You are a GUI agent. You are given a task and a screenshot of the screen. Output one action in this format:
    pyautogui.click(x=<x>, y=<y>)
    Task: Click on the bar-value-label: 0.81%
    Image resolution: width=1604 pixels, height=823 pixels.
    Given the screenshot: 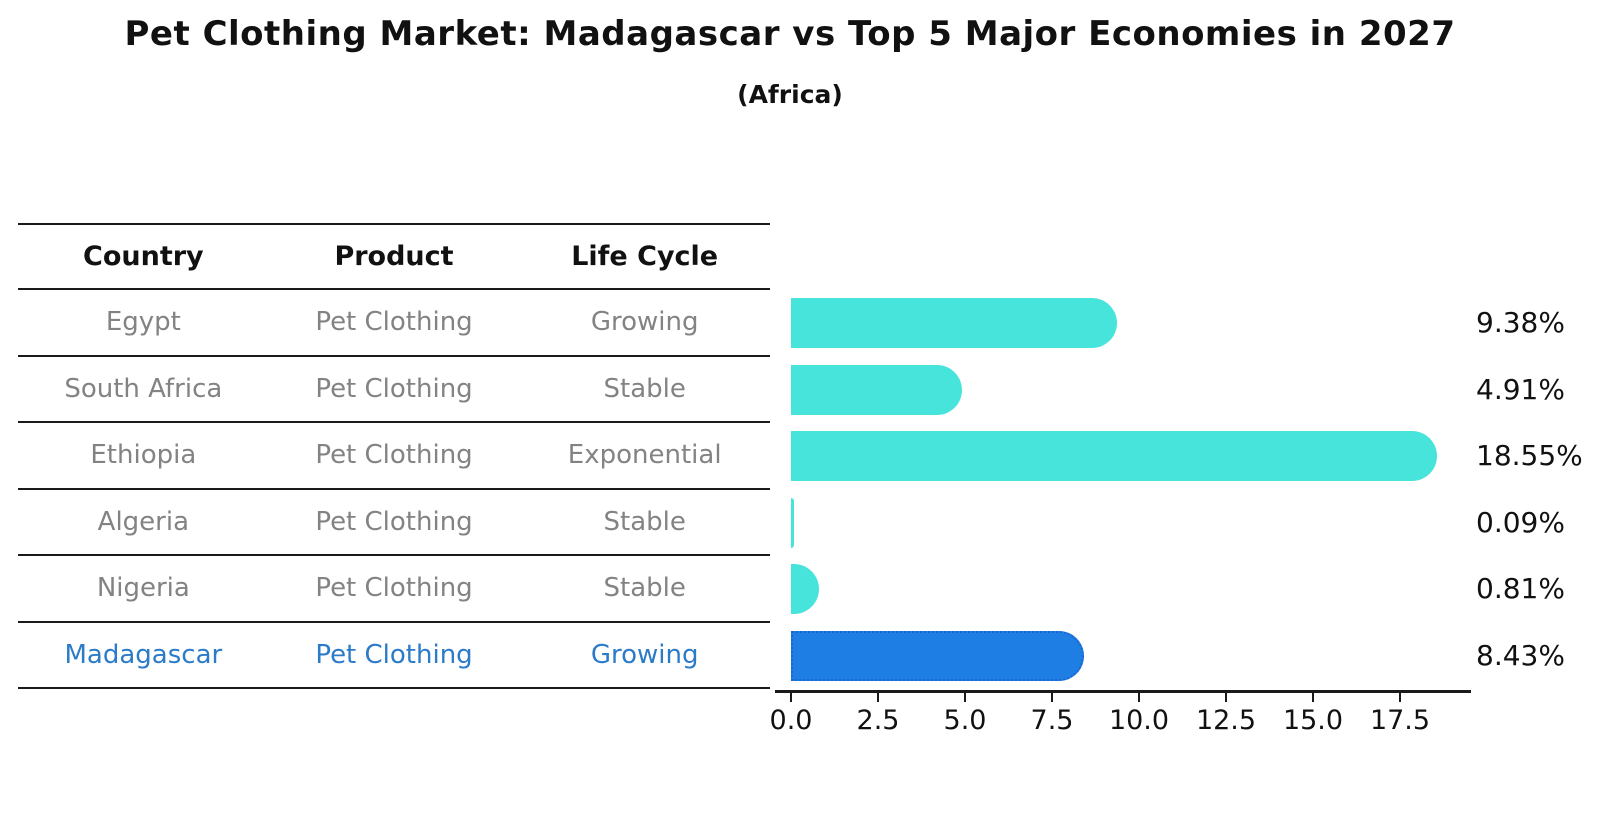 What is the action you would take?
    pyautogui.click(x=1520, y=589)
    